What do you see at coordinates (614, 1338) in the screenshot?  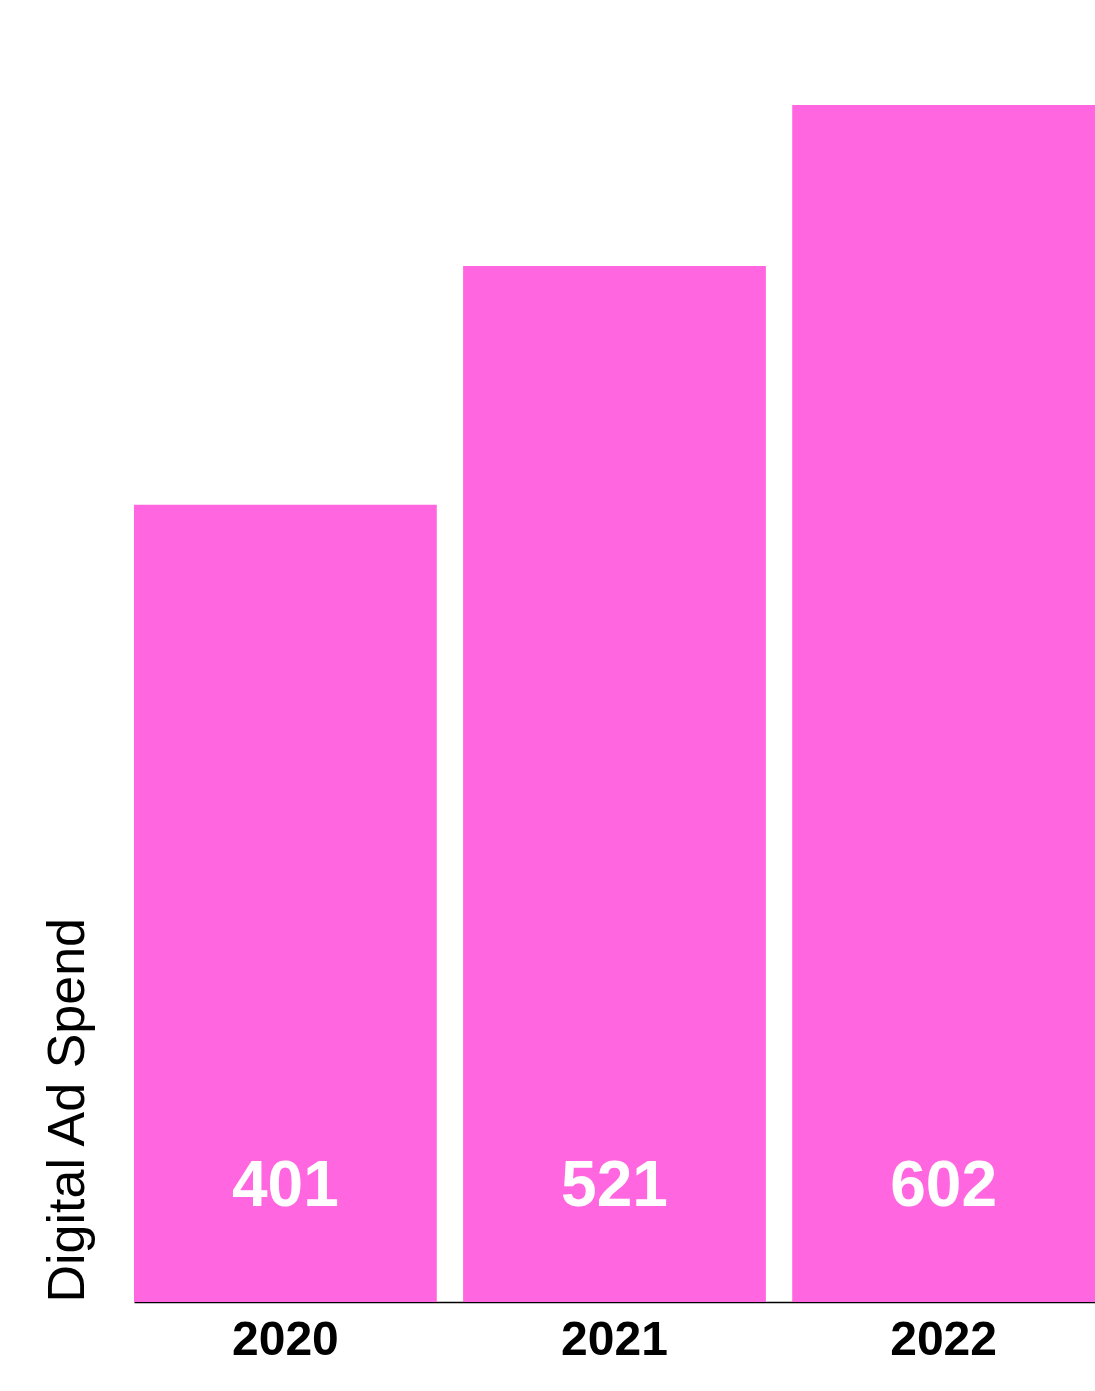 I see `x-tick-label: 2021` at bounding box center [614, 1338].